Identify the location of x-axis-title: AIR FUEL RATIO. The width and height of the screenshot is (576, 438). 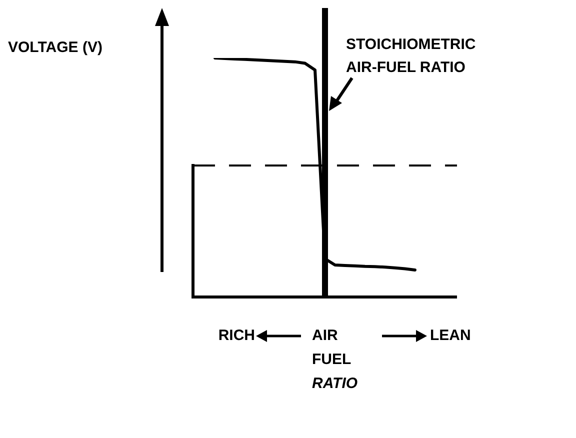
(335, 359).